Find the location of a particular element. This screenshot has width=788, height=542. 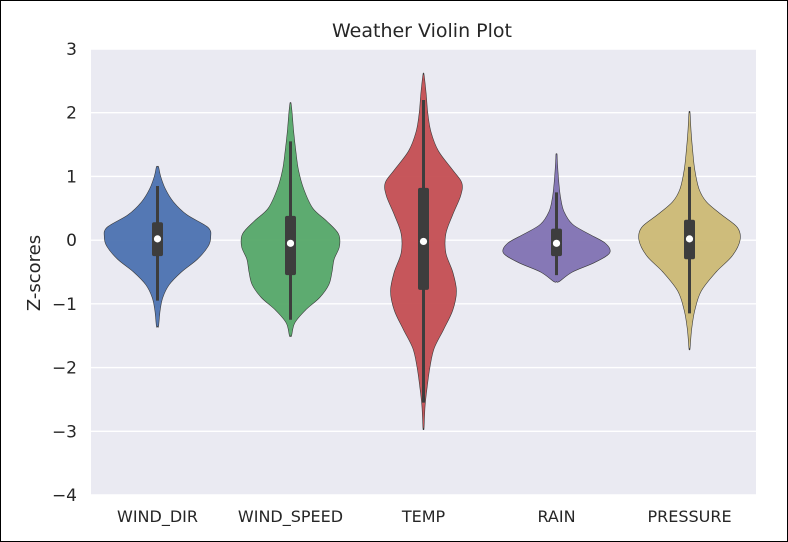

x-tick-labels: WIND_DIR WIND_SPEED TEMP RAIN PRESSURE is located at coordinates (424, 517).